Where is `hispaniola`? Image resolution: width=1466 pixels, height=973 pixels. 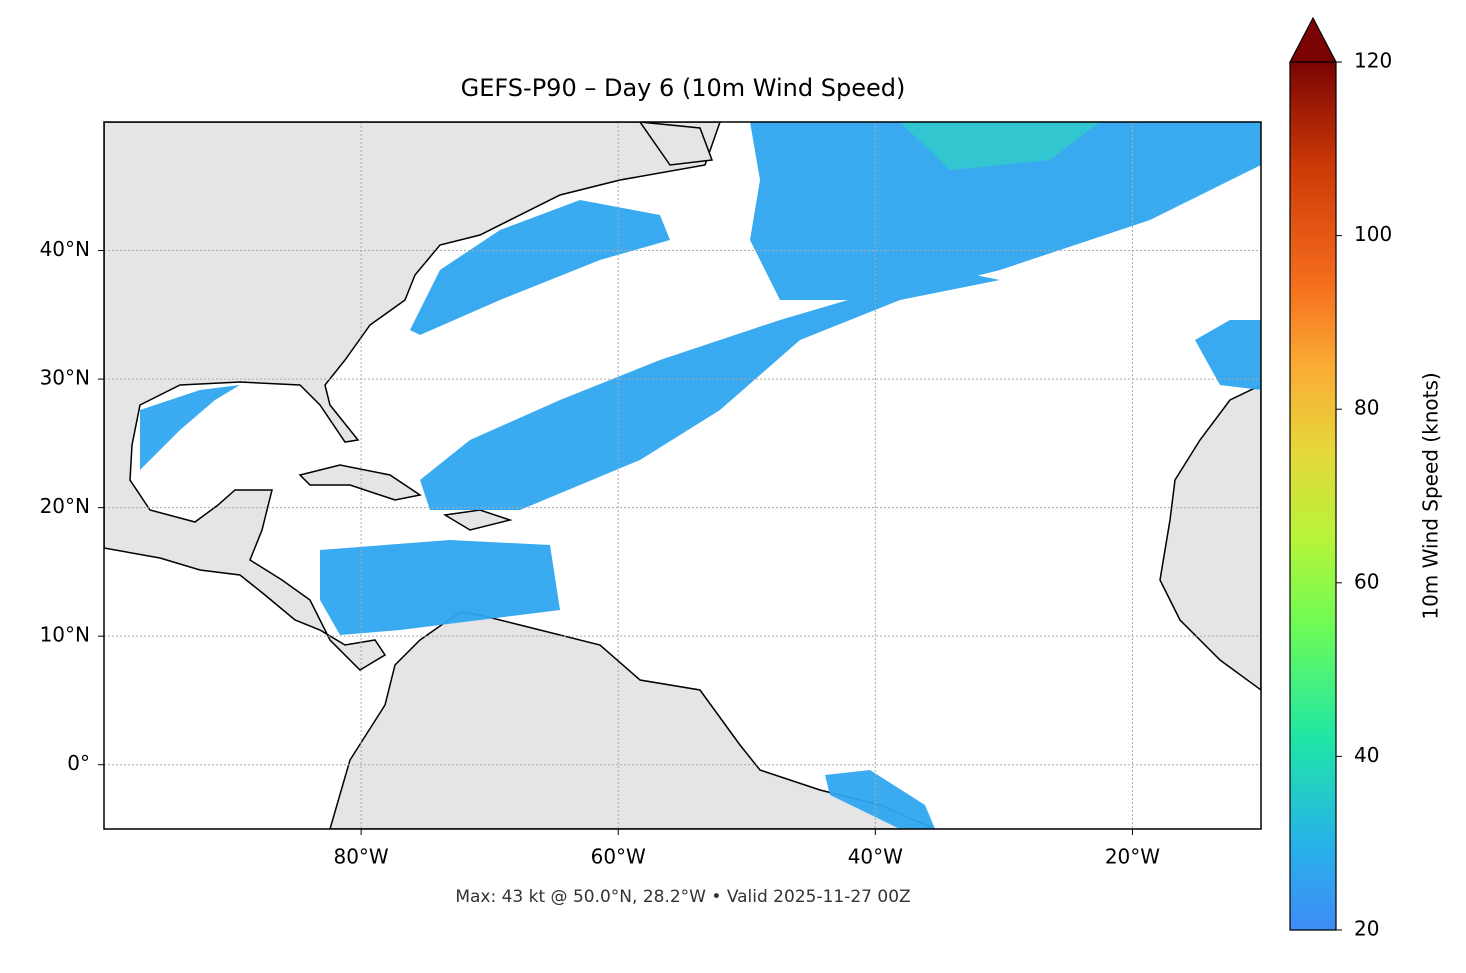 hispaniola is located at coordinates (477, 520).